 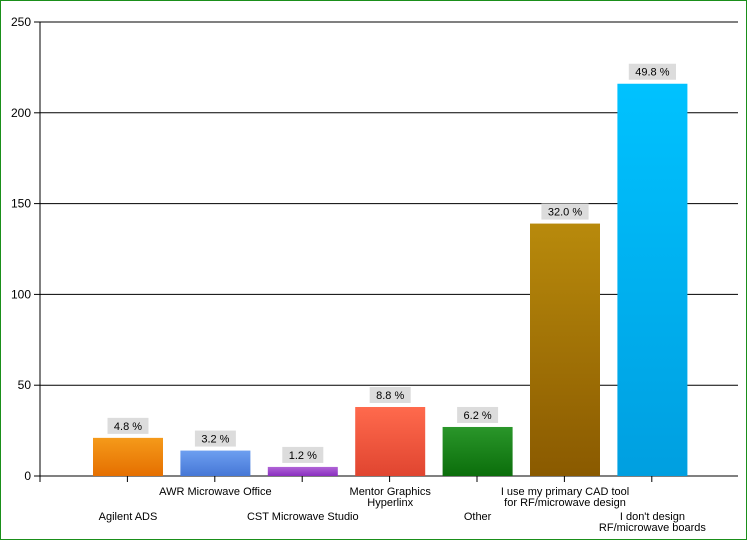 I want to click on category-label: AWR Microwave Office, so click(x=215, y=492).